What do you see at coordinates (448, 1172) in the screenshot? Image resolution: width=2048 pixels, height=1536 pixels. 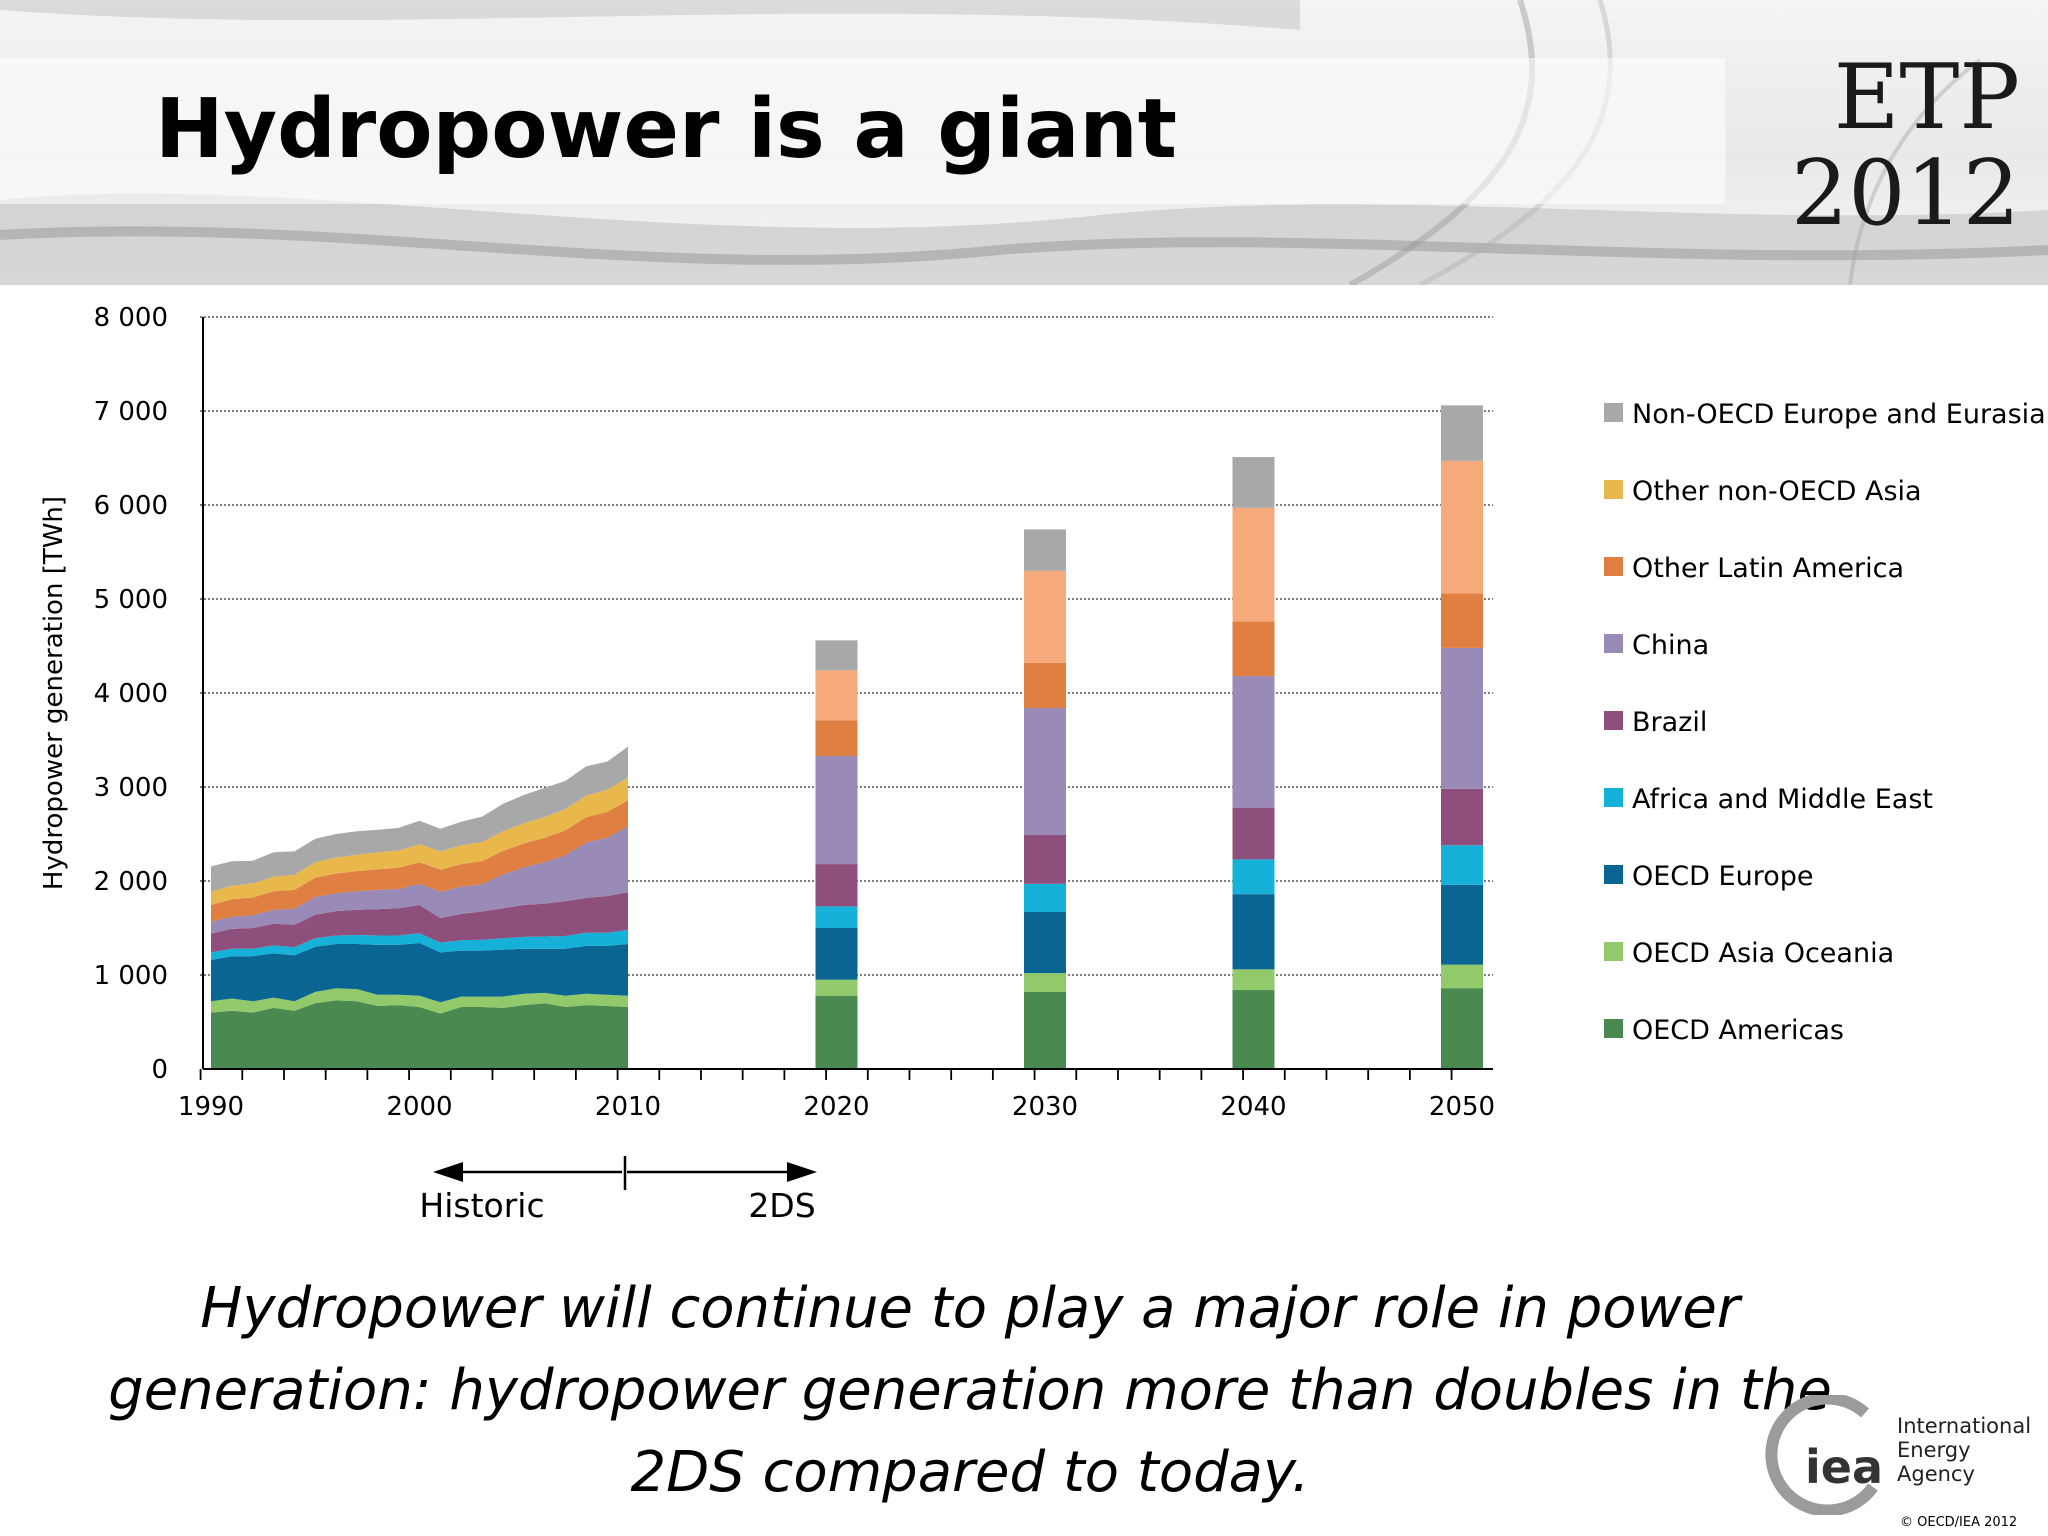 I see `historic-arrowhead` at bounding box center [448, 1172].